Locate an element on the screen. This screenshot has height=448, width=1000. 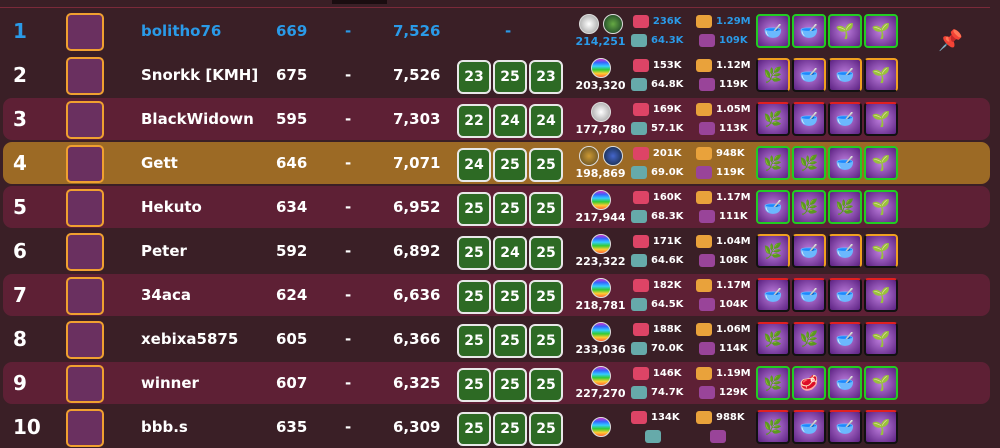
rank: 5 is located at coordinates (20, 207).